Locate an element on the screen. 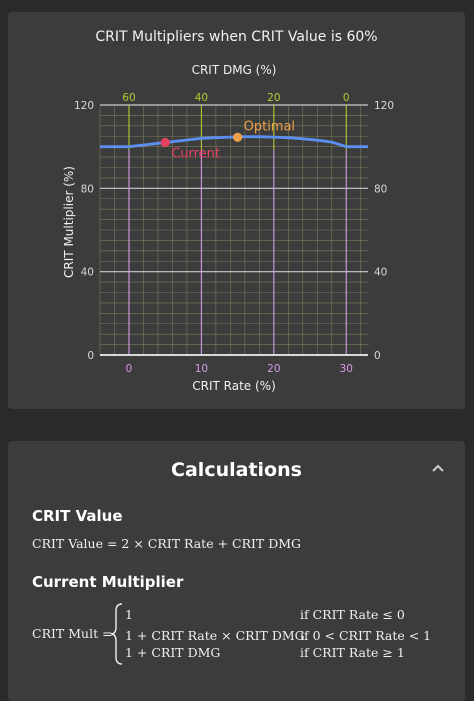 Image resolution: width=474 pixels, height=701 pixels. x-tick-label: 20 is located at coordinates (273, 369).